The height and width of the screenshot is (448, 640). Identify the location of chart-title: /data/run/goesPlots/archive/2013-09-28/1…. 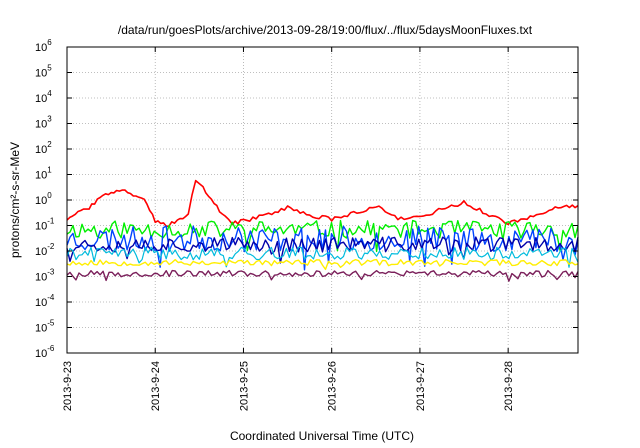
(325, 30).